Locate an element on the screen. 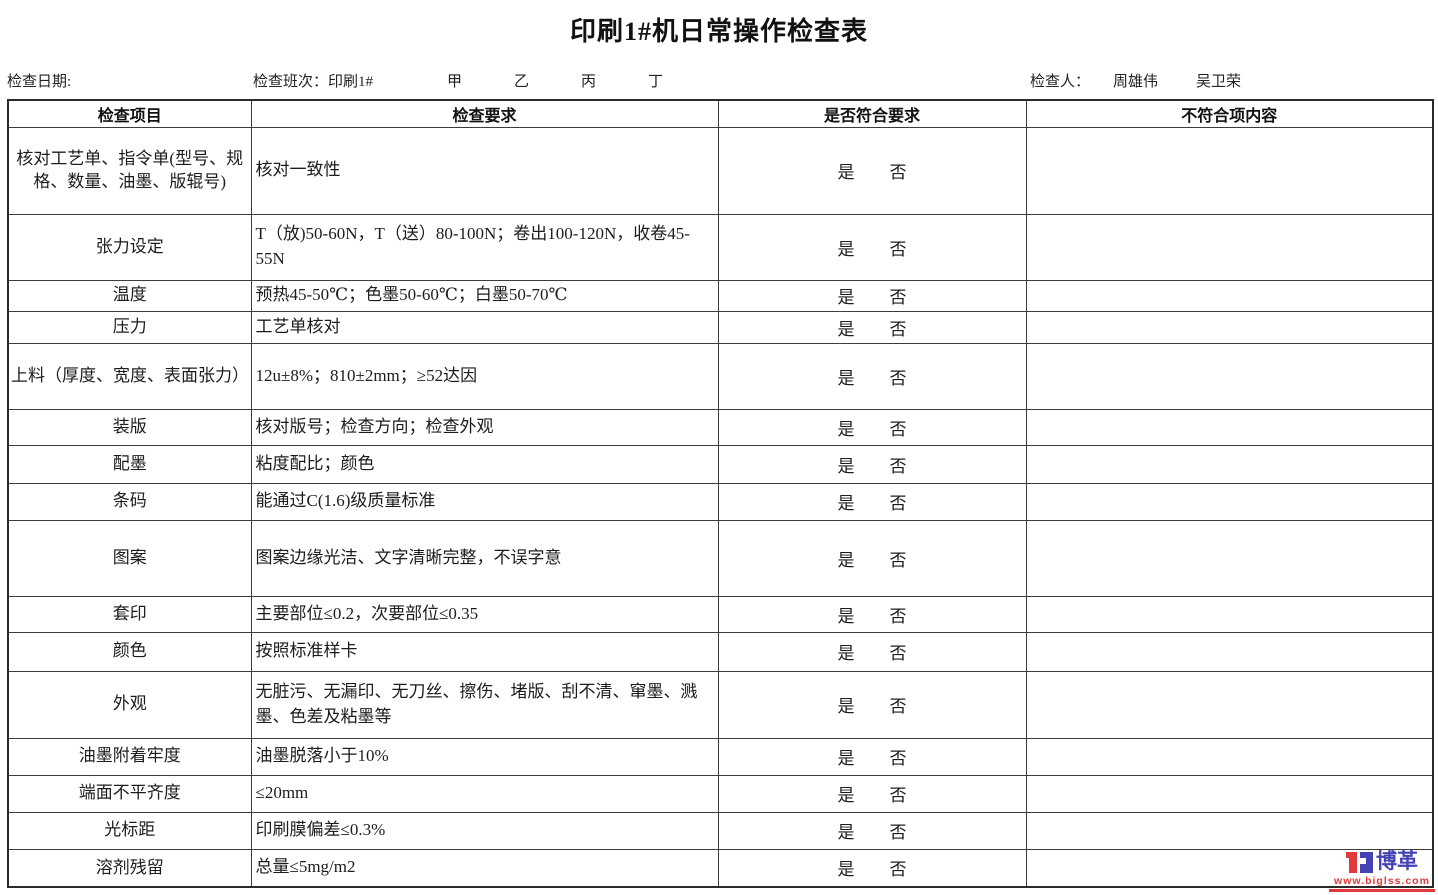 Image resolution: width=1438 pixels, height=895 pixels. check-requirement-cell: ≤20mm is located at coordinates (484, 793).